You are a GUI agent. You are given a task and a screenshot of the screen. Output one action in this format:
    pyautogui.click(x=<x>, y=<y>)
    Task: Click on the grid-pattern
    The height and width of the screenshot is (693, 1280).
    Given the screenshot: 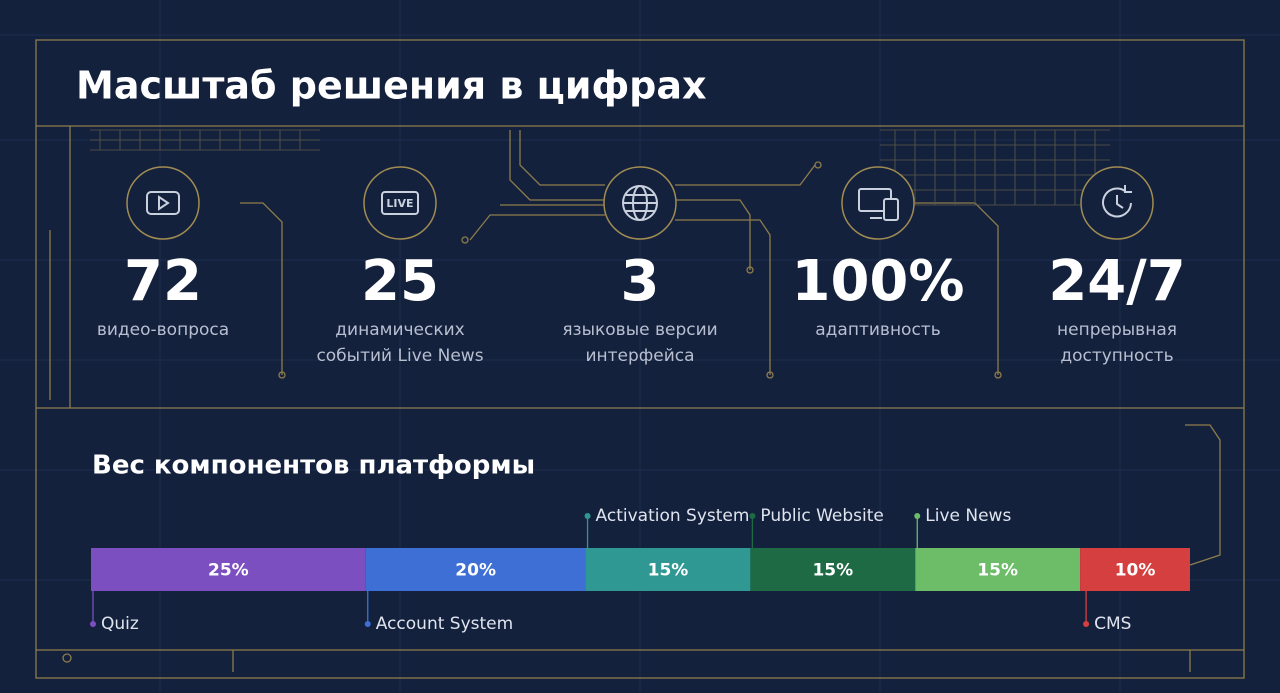 What is the action you would take?
    pyautogui.click(x=600, y=167)
    